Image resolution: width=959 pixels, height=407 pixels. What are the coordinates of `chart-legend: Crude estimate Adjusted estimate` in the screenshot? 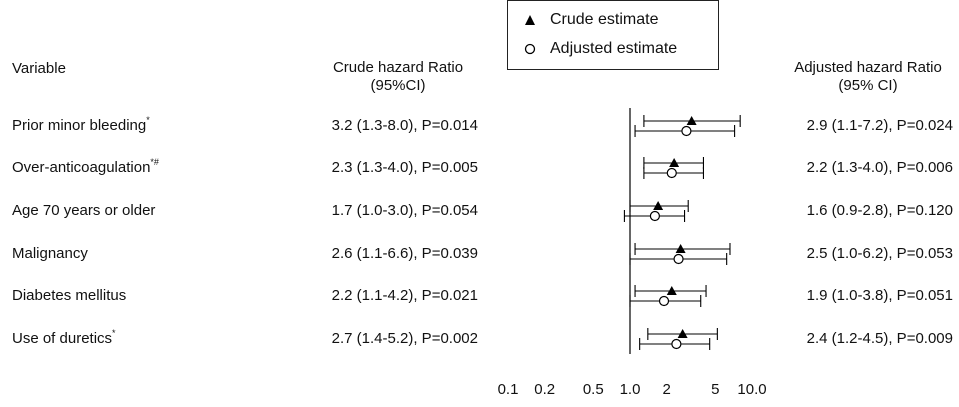 It's located at (613, 35).